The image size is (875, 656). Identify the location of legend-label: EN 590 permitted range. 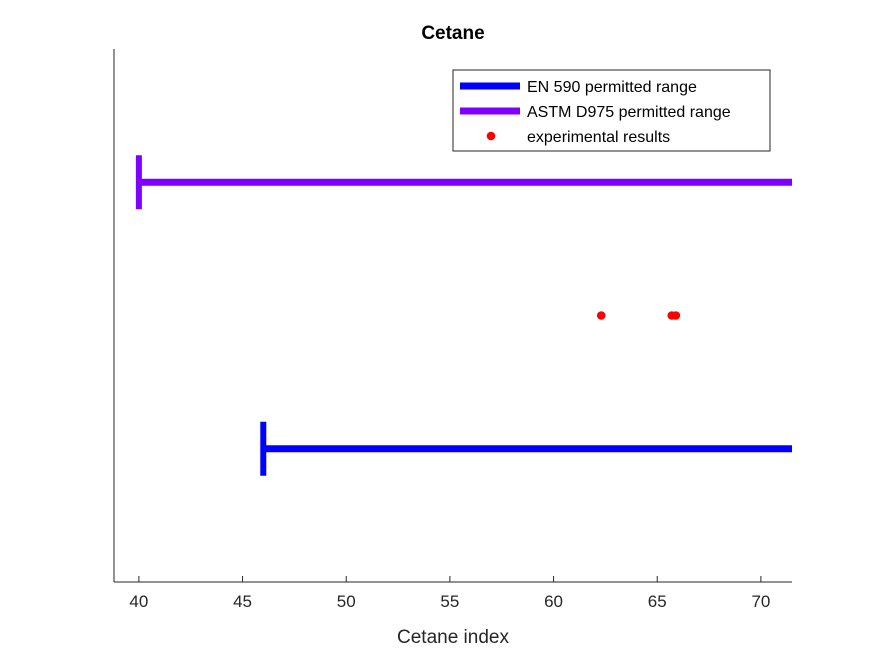
(612, 87).